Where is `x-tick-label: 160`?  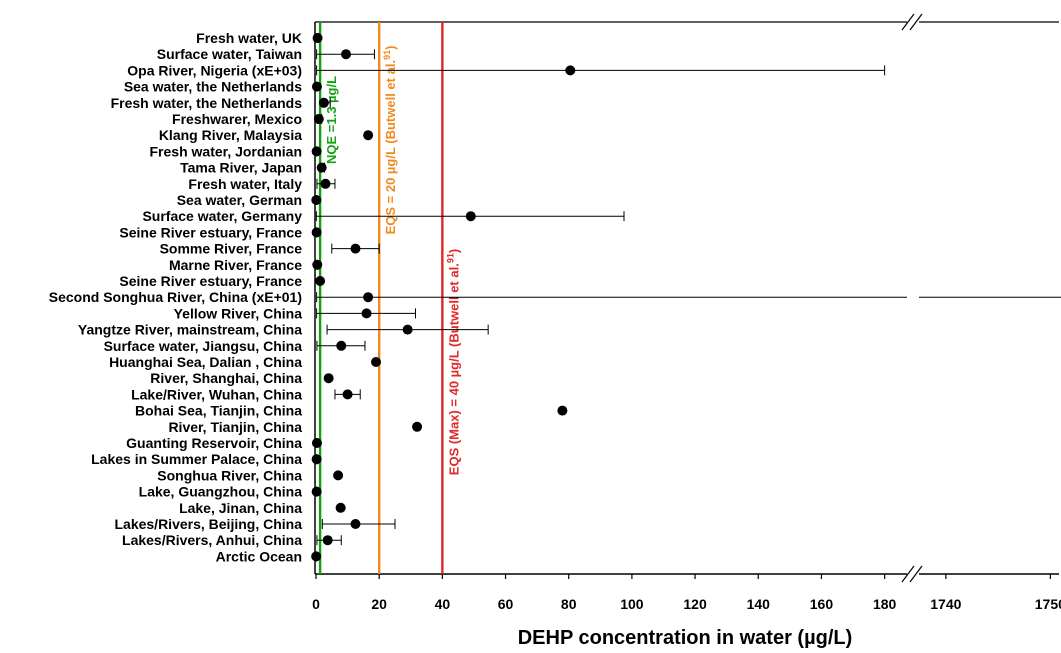 x-tick-label: 160 is located at coordinates (822, 604).